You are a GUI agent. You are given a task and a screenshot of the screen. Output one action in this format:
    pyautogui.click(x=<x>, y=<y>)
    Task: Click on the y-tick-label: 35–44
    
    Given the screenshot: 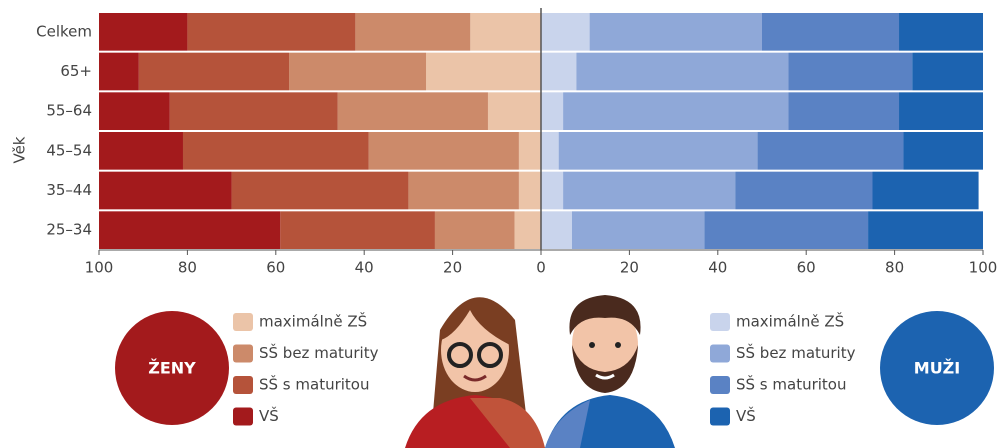 What is the action you would take?
    pyautogui.click(x=69, y=190)
    